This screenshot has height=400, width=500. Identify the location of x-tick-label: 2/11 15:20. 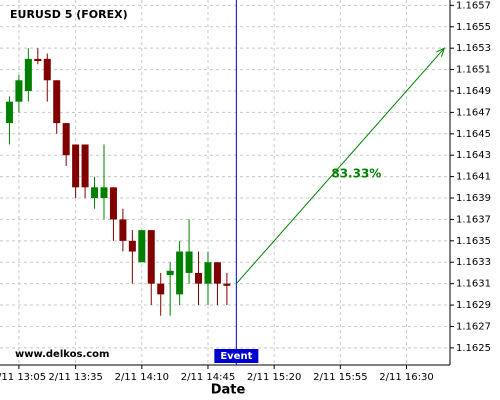
(274, 377).